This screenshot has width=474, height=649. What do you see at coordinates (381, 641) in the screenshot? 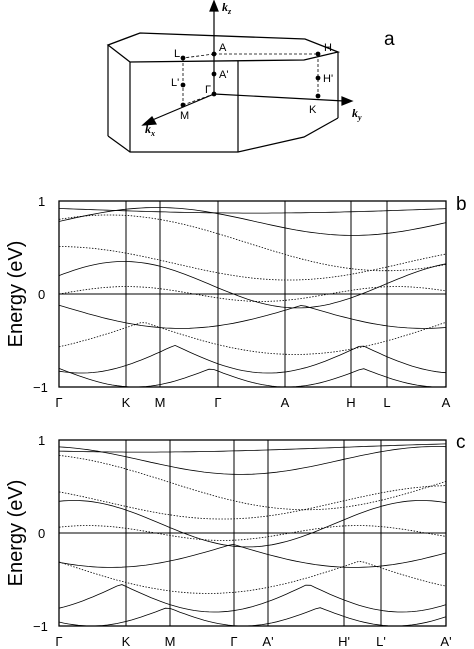
I see `xtick-c-6: L'` at bounding box center [381, 641].